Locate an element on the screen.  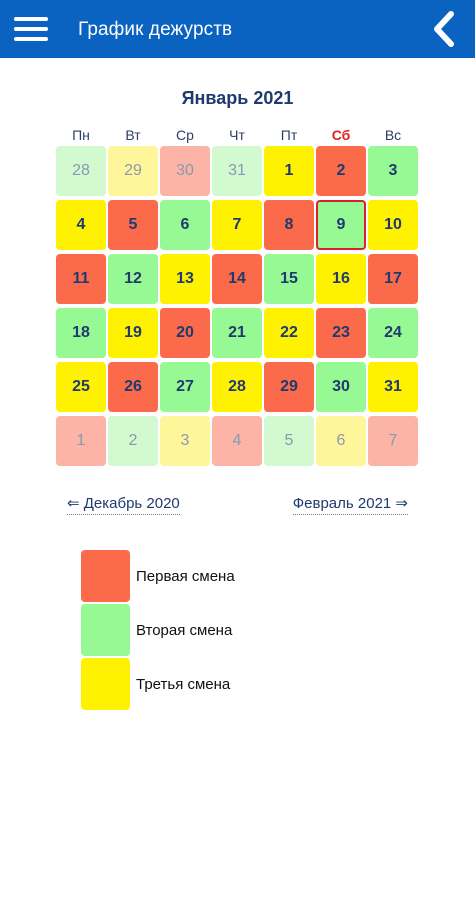
calendar-day: 28 is located at coordinates (237, 387).